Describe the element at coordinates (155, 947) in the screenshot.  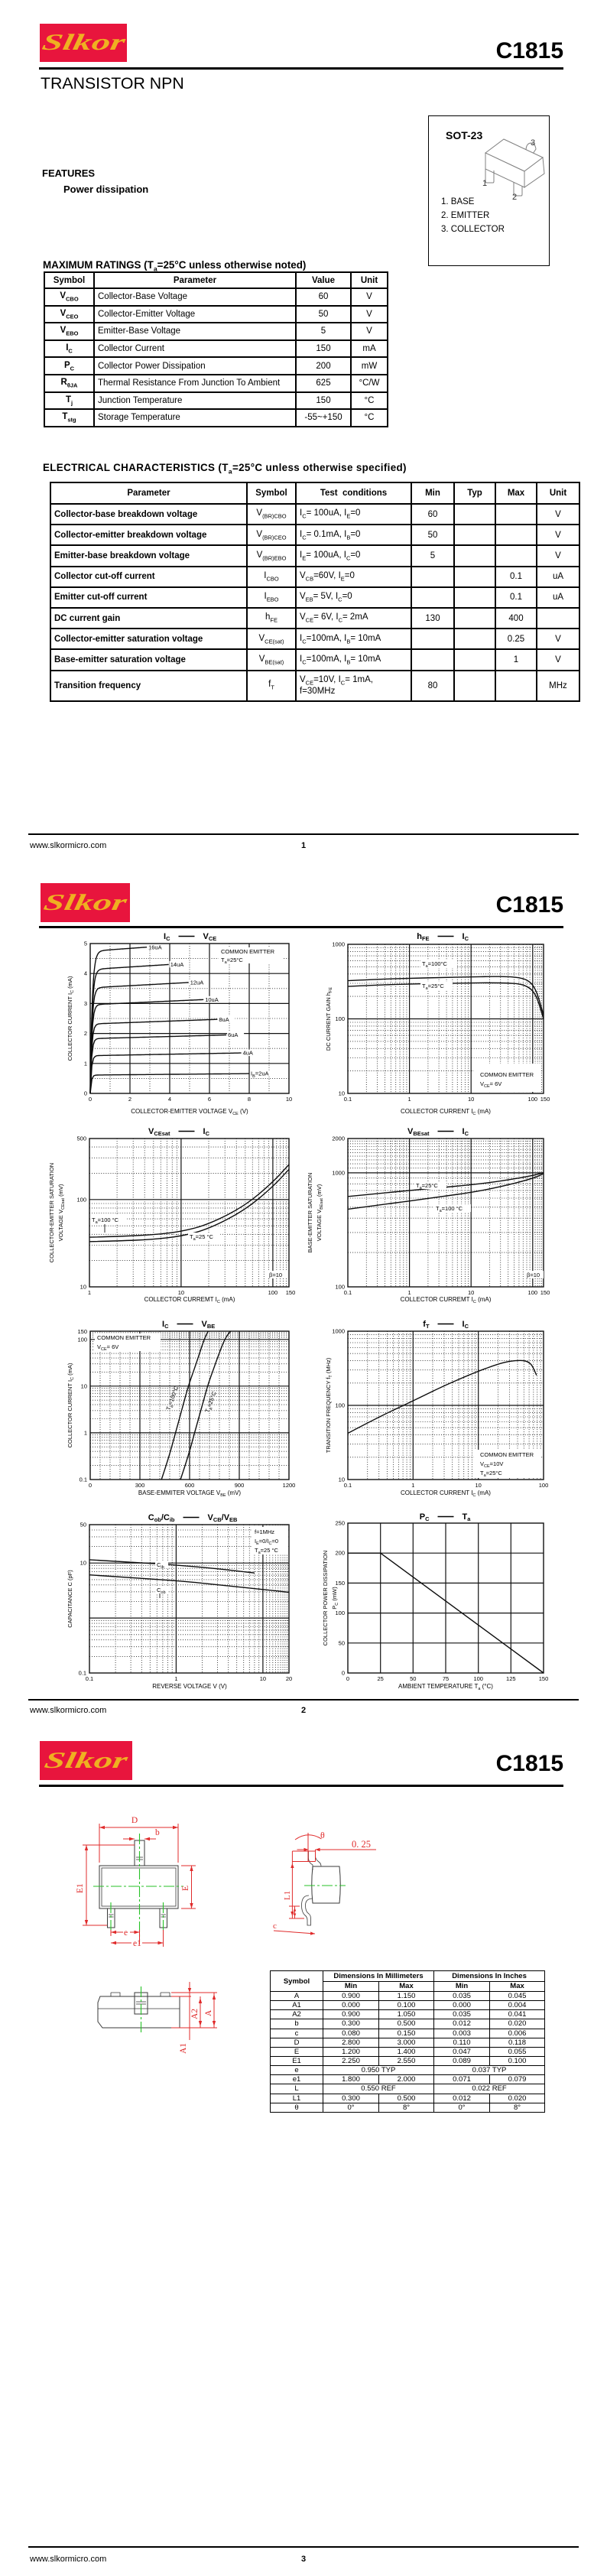
I see `svg-text: 16uA` at that location.